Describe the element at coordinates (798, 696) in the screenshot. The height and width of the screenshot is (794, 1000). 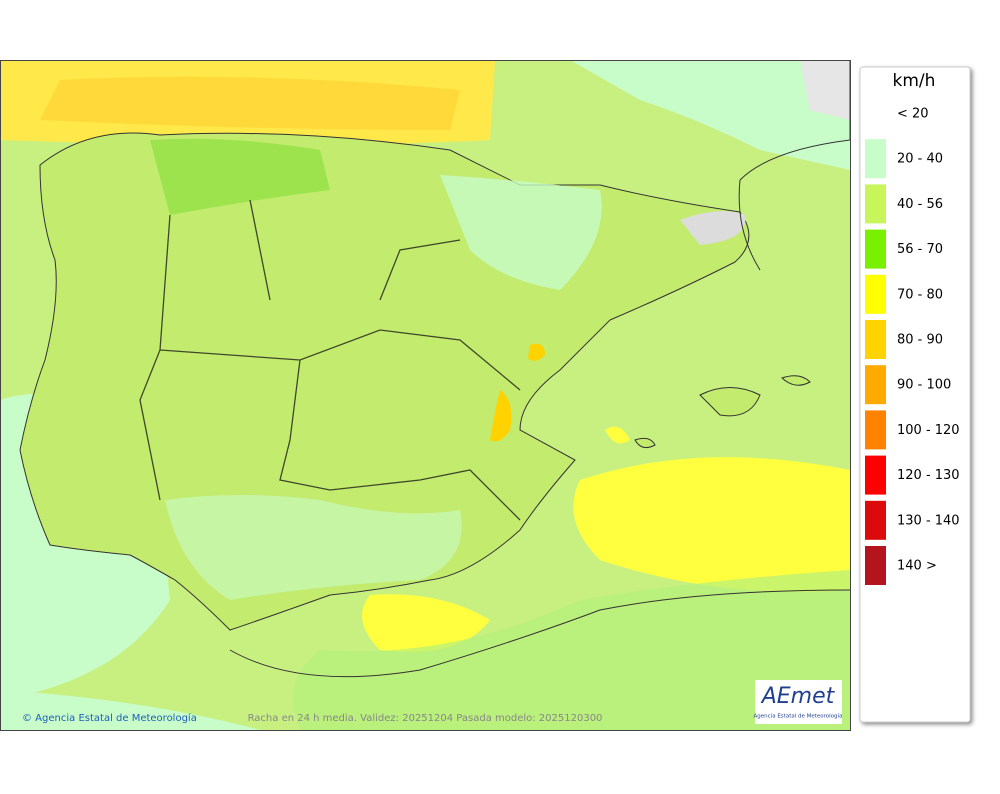
I see `logo-text: AEmet` at that location.